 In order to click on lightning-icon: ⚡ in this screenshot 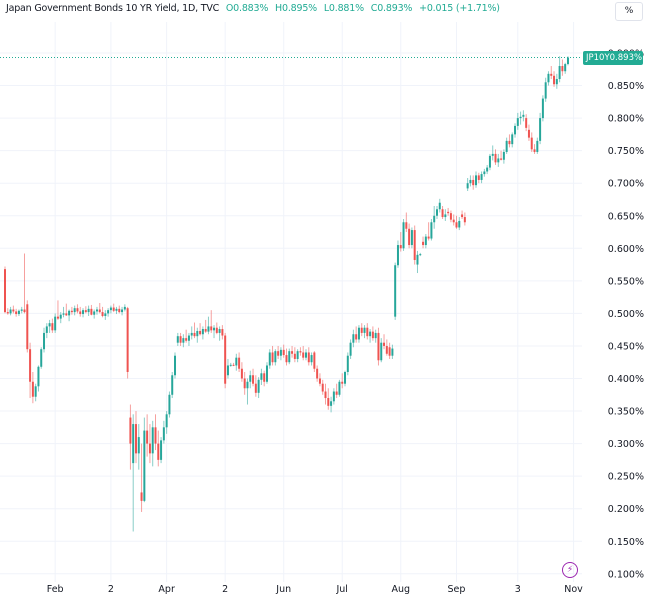, I will do `click(570, 570)`.